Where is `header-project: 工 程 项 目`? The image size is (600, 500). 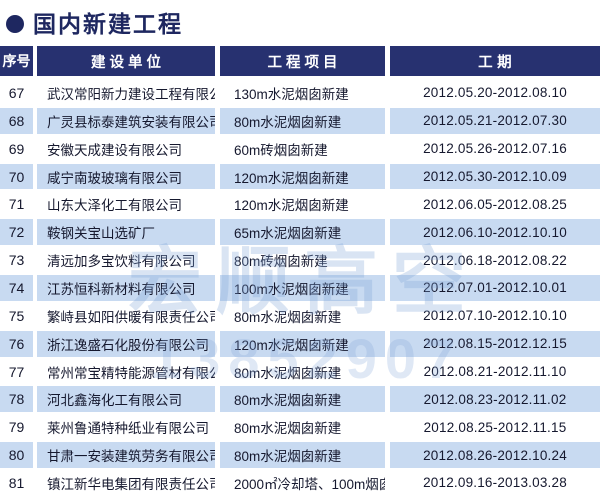 header-project: 工 程 项 目 is located at coordinates (302, 61).